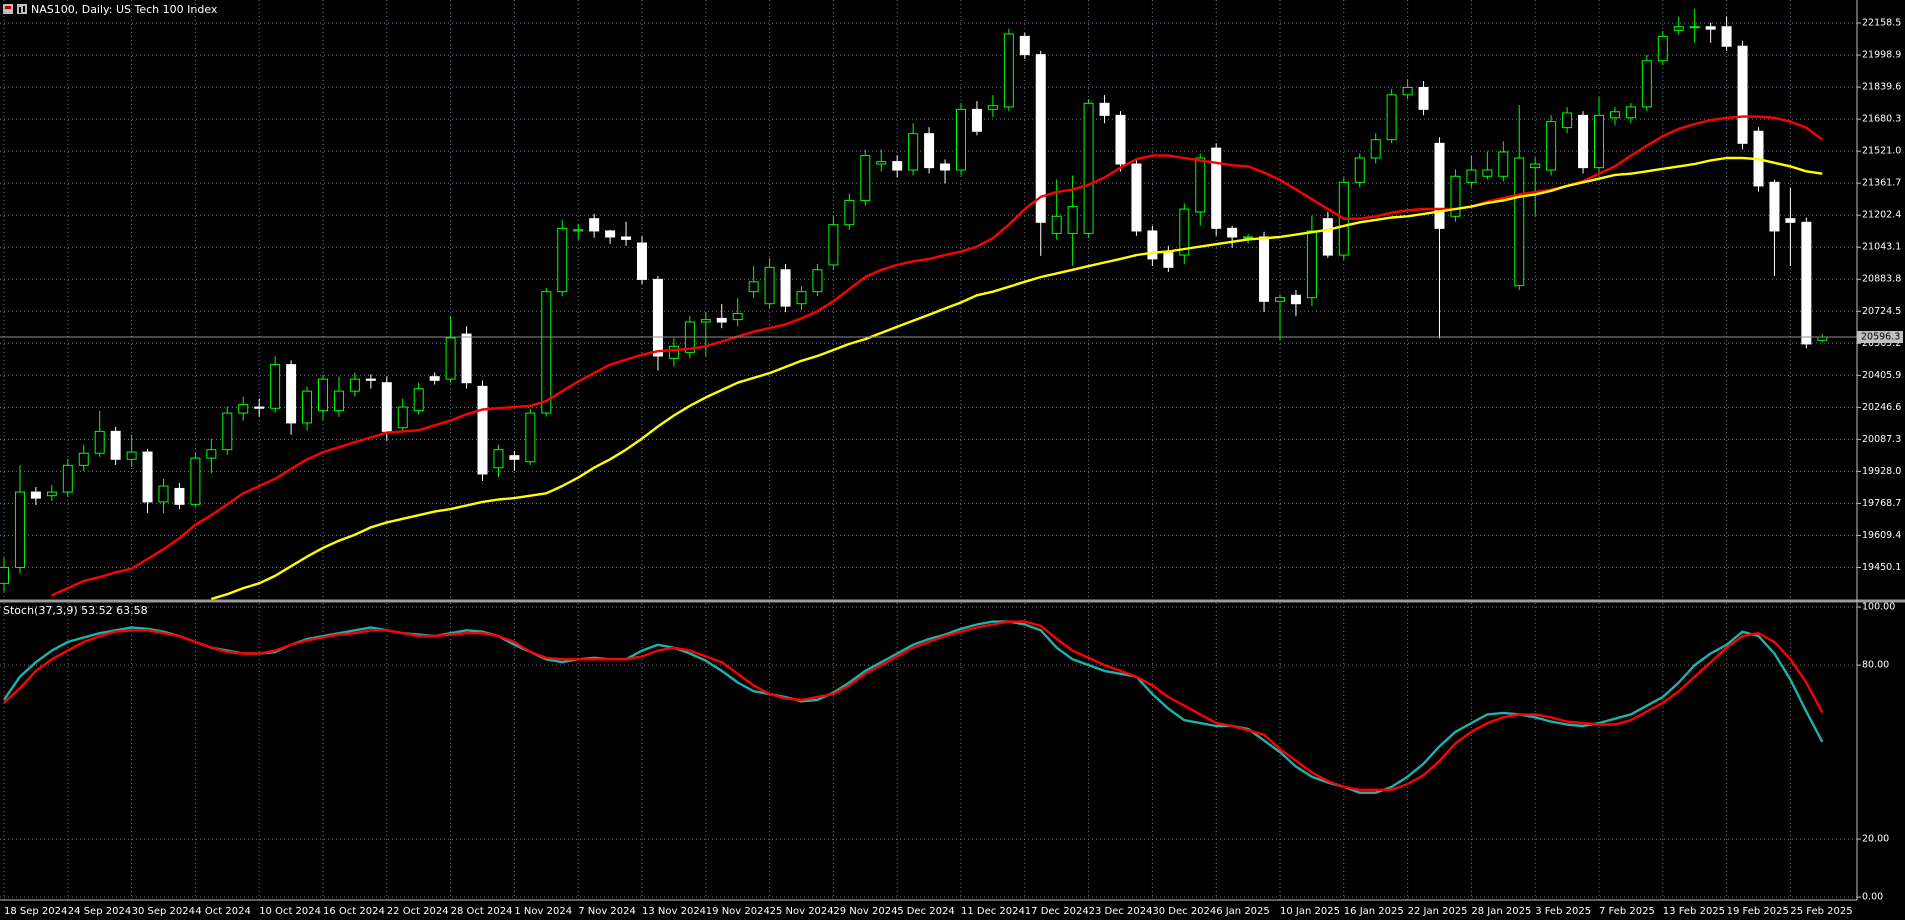  What do you see at coordinates (290, 911) in the screenshot?
I see `x-tick-label: 10 Oct 2024` at bounding box center [290, 911].